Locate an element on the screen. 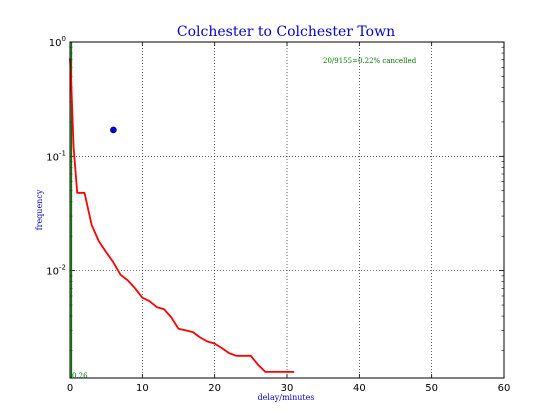  x-tick-label: 50 is located at coordinates (431, 388).